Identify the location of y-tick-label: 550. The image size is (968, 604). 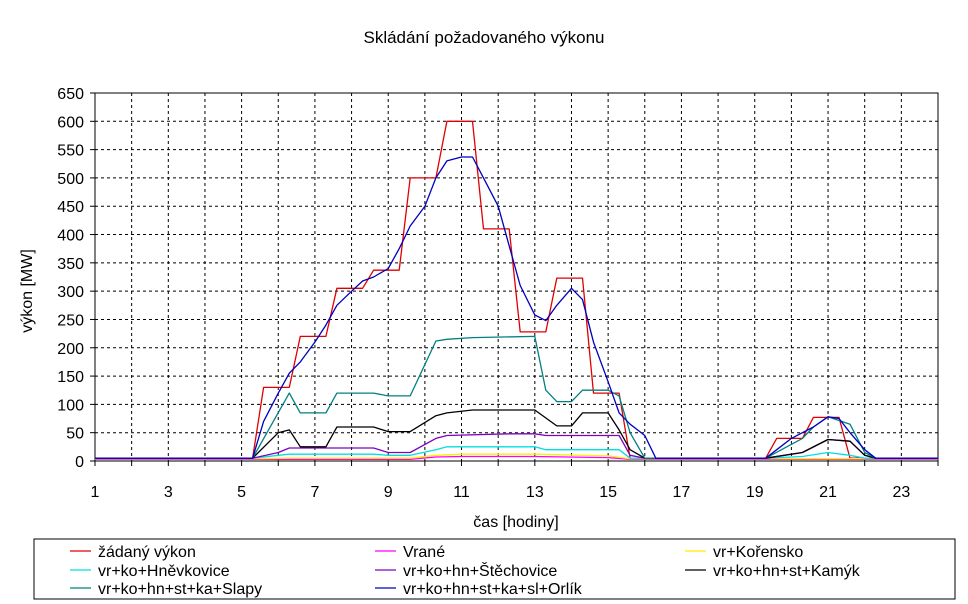
(70, 151).